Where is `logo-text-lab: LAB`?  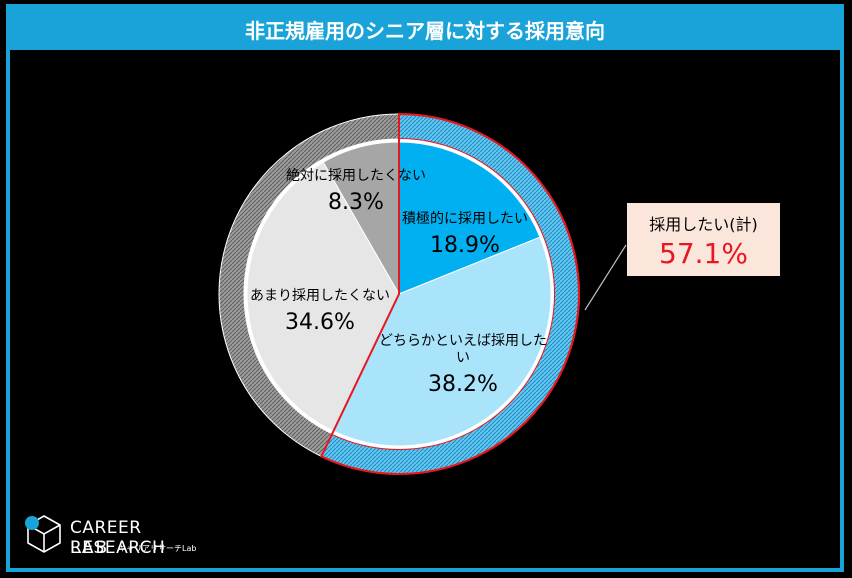 logo-text-lab: LAB is located at coordinates (90, 548).